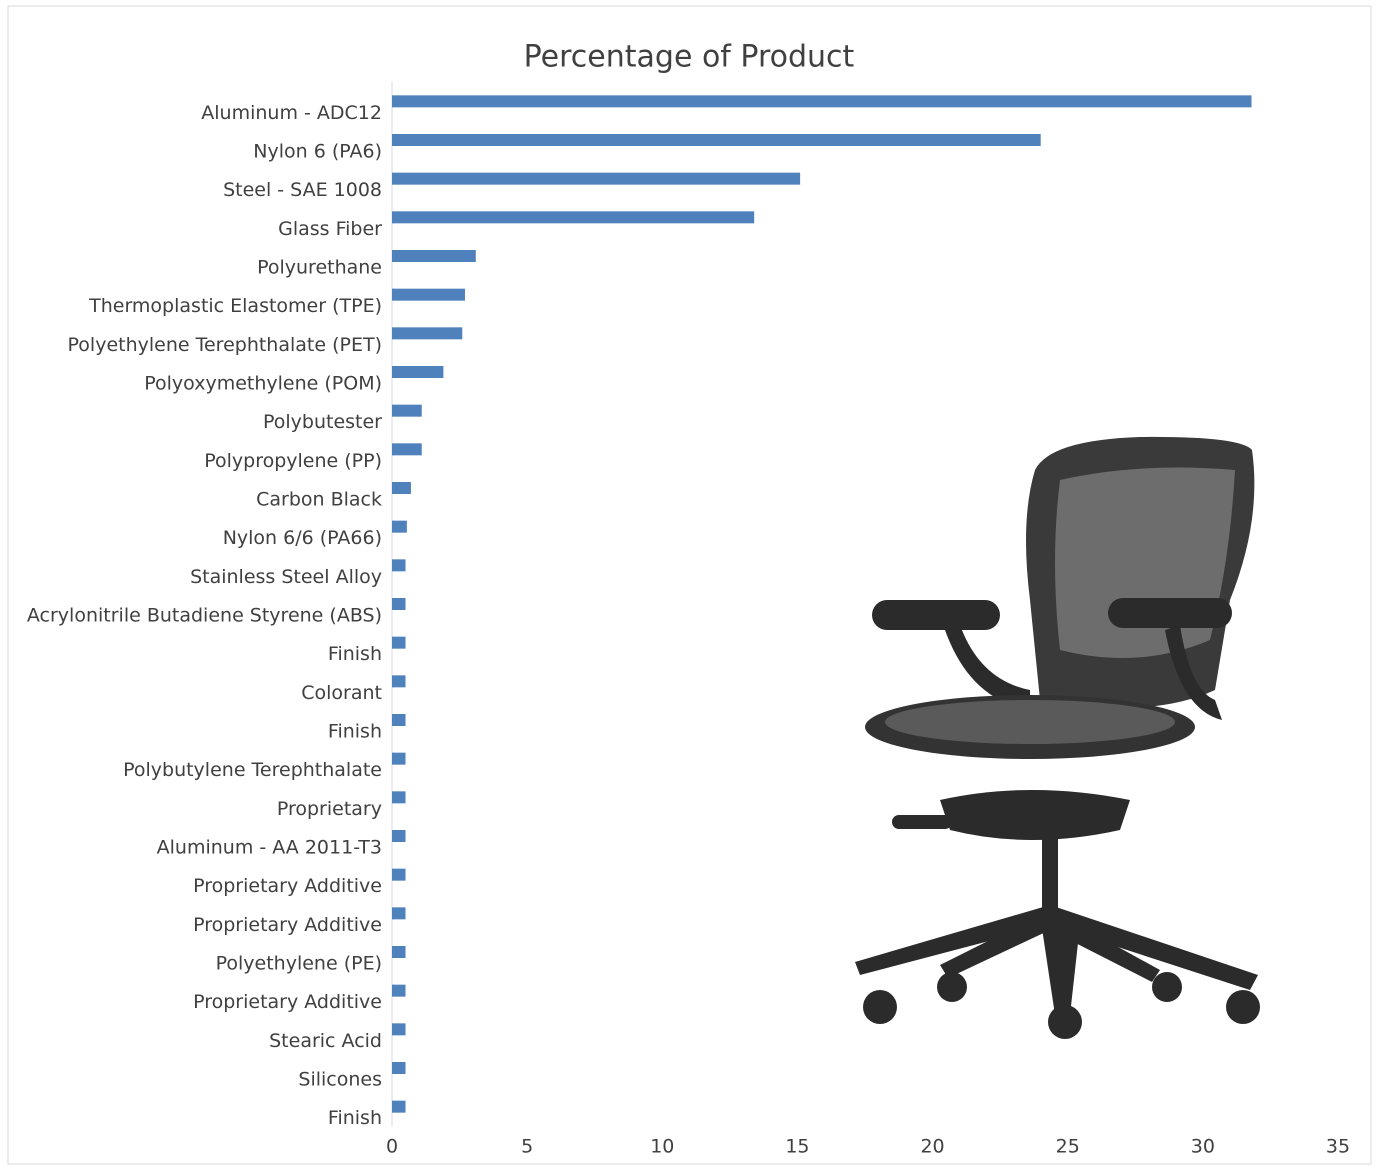 This screenshot has height=1167, width=1376. I want to click on y-tick-label: Aluminum - AA 2011-T3, so click(269, 848).